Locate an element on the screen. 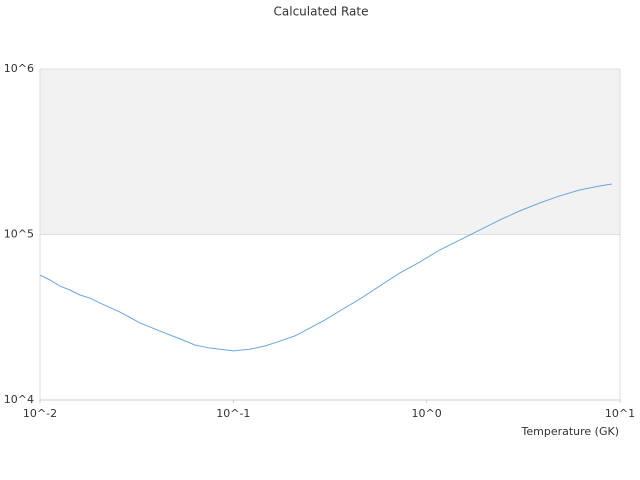 This screenshot has width=640, height=480. x-tick-label: 10^1 is located at coordinates (620, 413).